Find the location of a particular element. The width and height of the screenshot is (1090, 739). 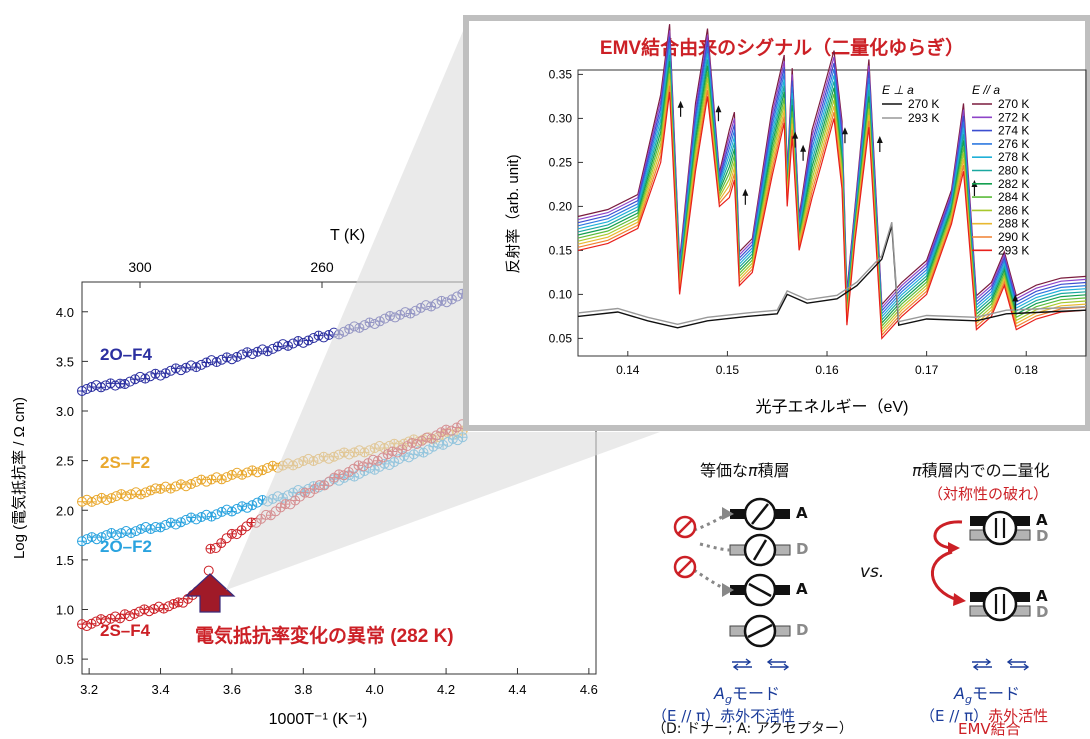

forbidden-icon is located at coordinates (685, 567).